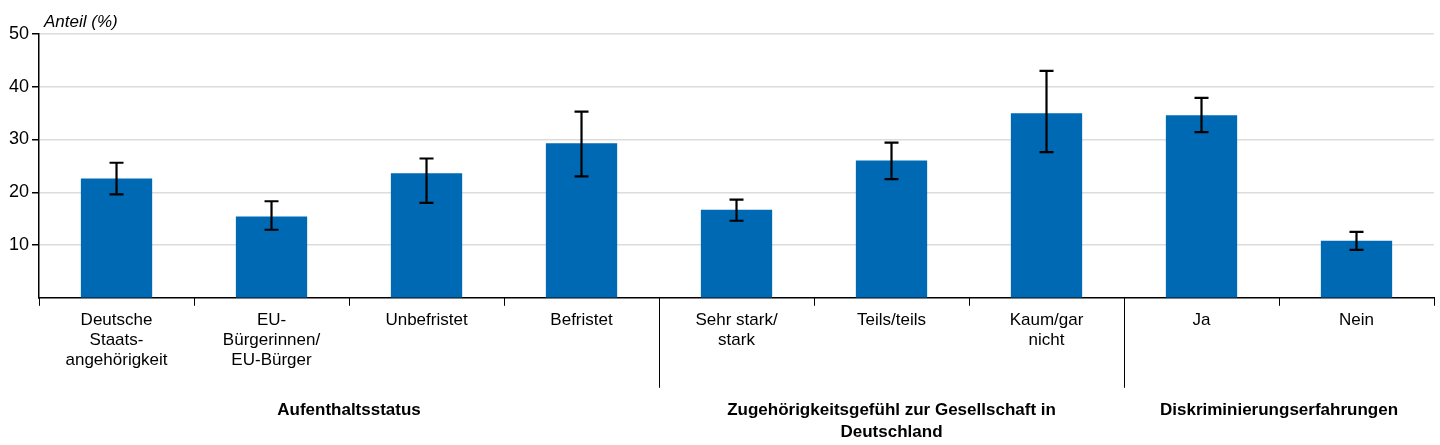  I want to click on y-tick-label: 30, so click(19, 138).